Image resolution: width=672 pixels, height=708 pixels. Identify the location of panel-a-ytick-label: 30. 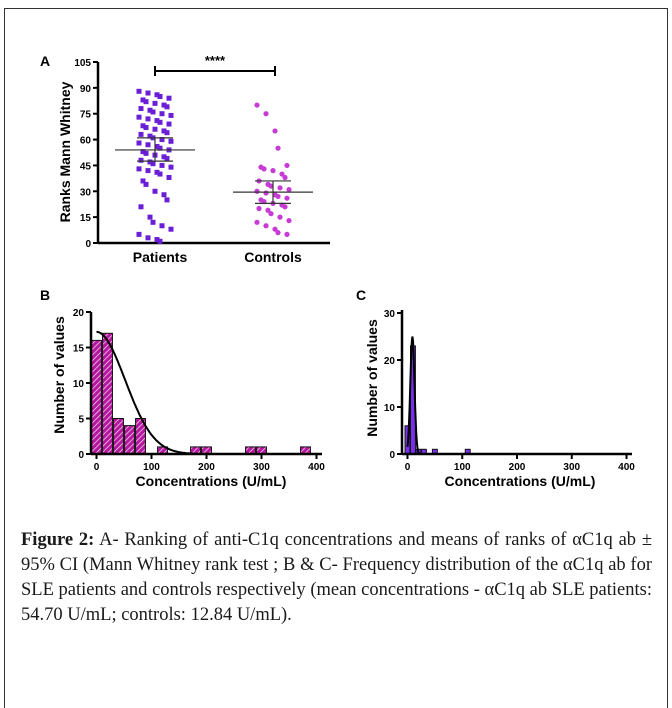
(86, 192).